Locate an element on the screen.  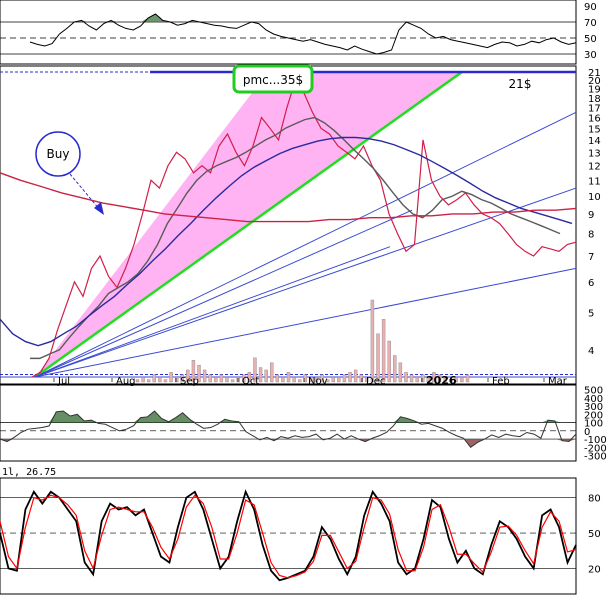
month-label: Mar is located at coordinates (558, 381).